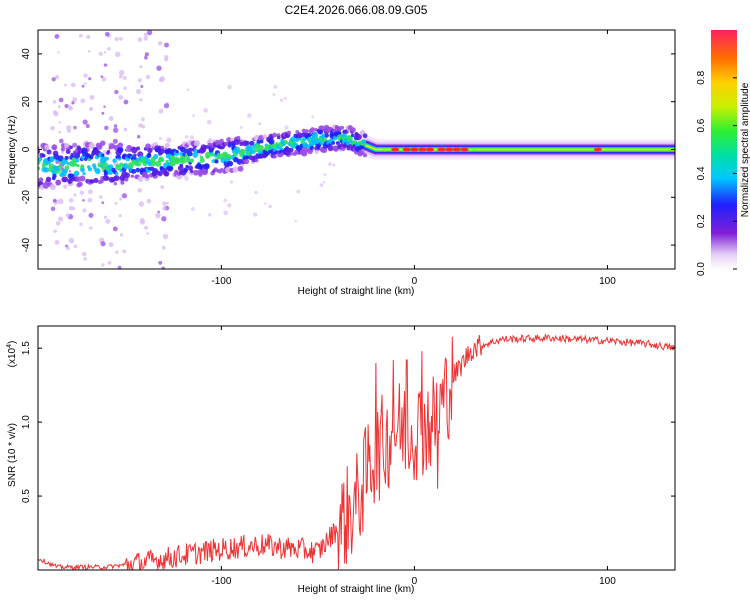 This screenshot has height=600, width=750. What do you see at coordinates (26, 422) in the screenshot?
I see `snr-y-tick-label: 1.0` at bounding box center [26, 422].